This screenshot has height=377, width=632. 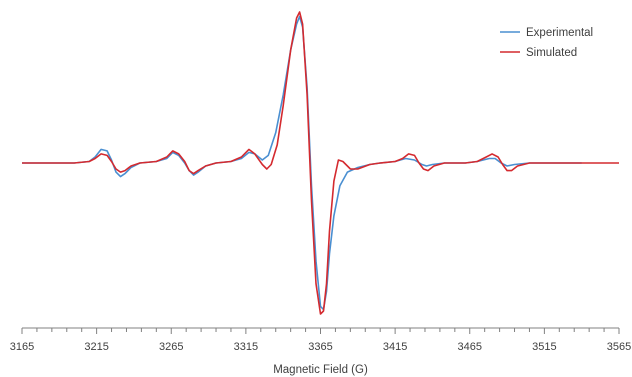 I want to click on legend-label-simulated: Simulated, so click(x=551, y=53).